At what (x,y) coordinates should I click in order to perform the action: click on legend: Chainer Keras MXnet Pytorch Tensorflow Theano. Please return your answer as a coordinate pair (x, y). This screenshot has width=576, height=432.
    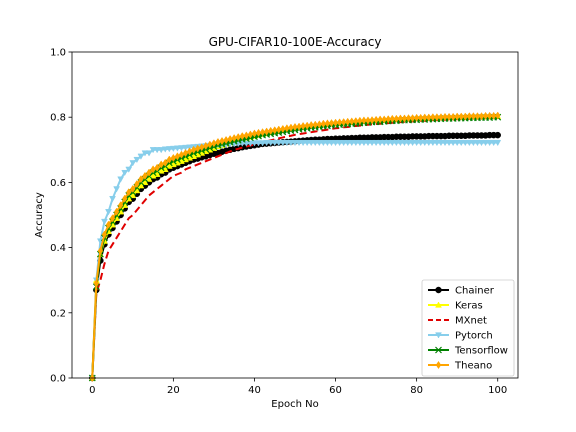
    Looking at the image, I should click on (468, 328).